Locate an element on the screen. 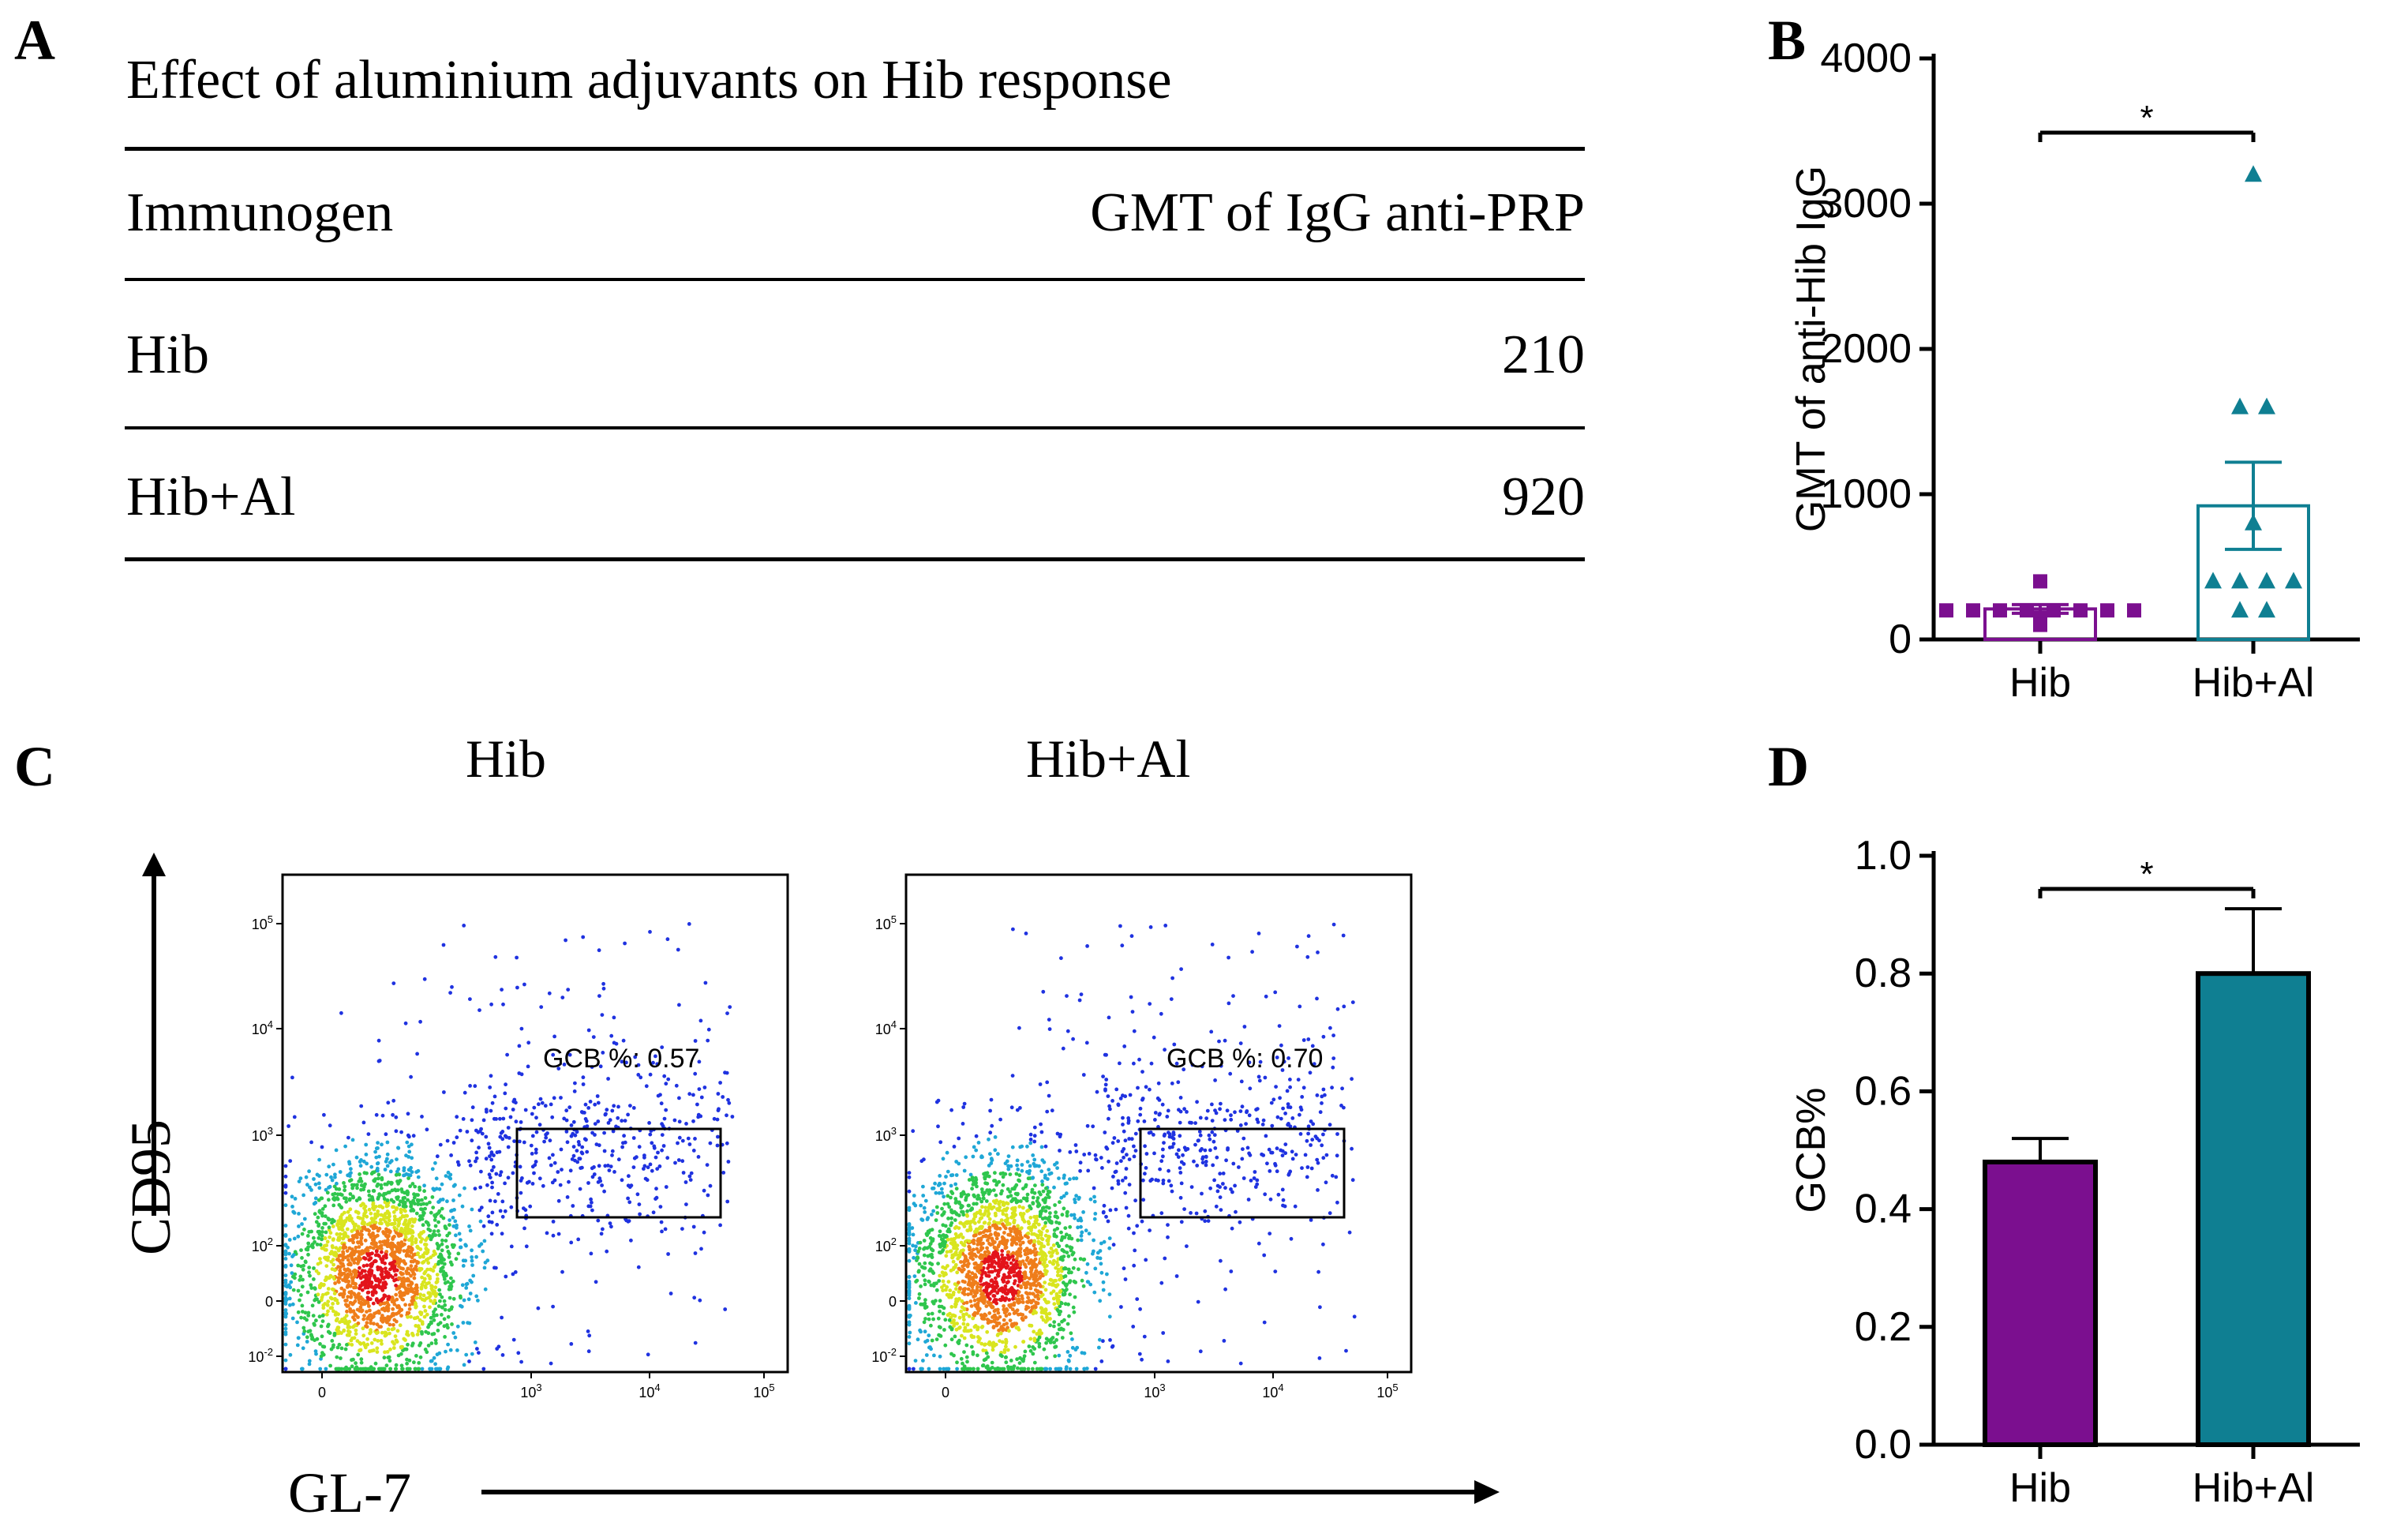 Image resolution: width=2408 pixels, height=1526 pixels. gl7-axis-label: GL-7 is located at coordinates (349, 1493).